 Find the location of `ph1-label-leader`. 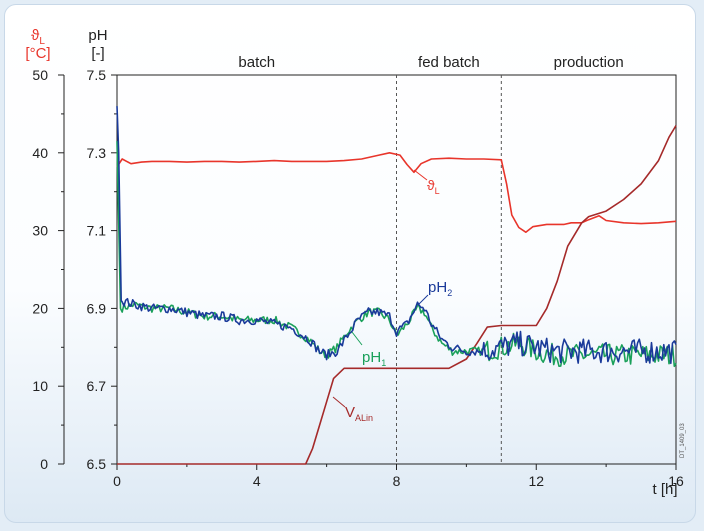

ph1-label-leader is located at coordinates (357, 338).